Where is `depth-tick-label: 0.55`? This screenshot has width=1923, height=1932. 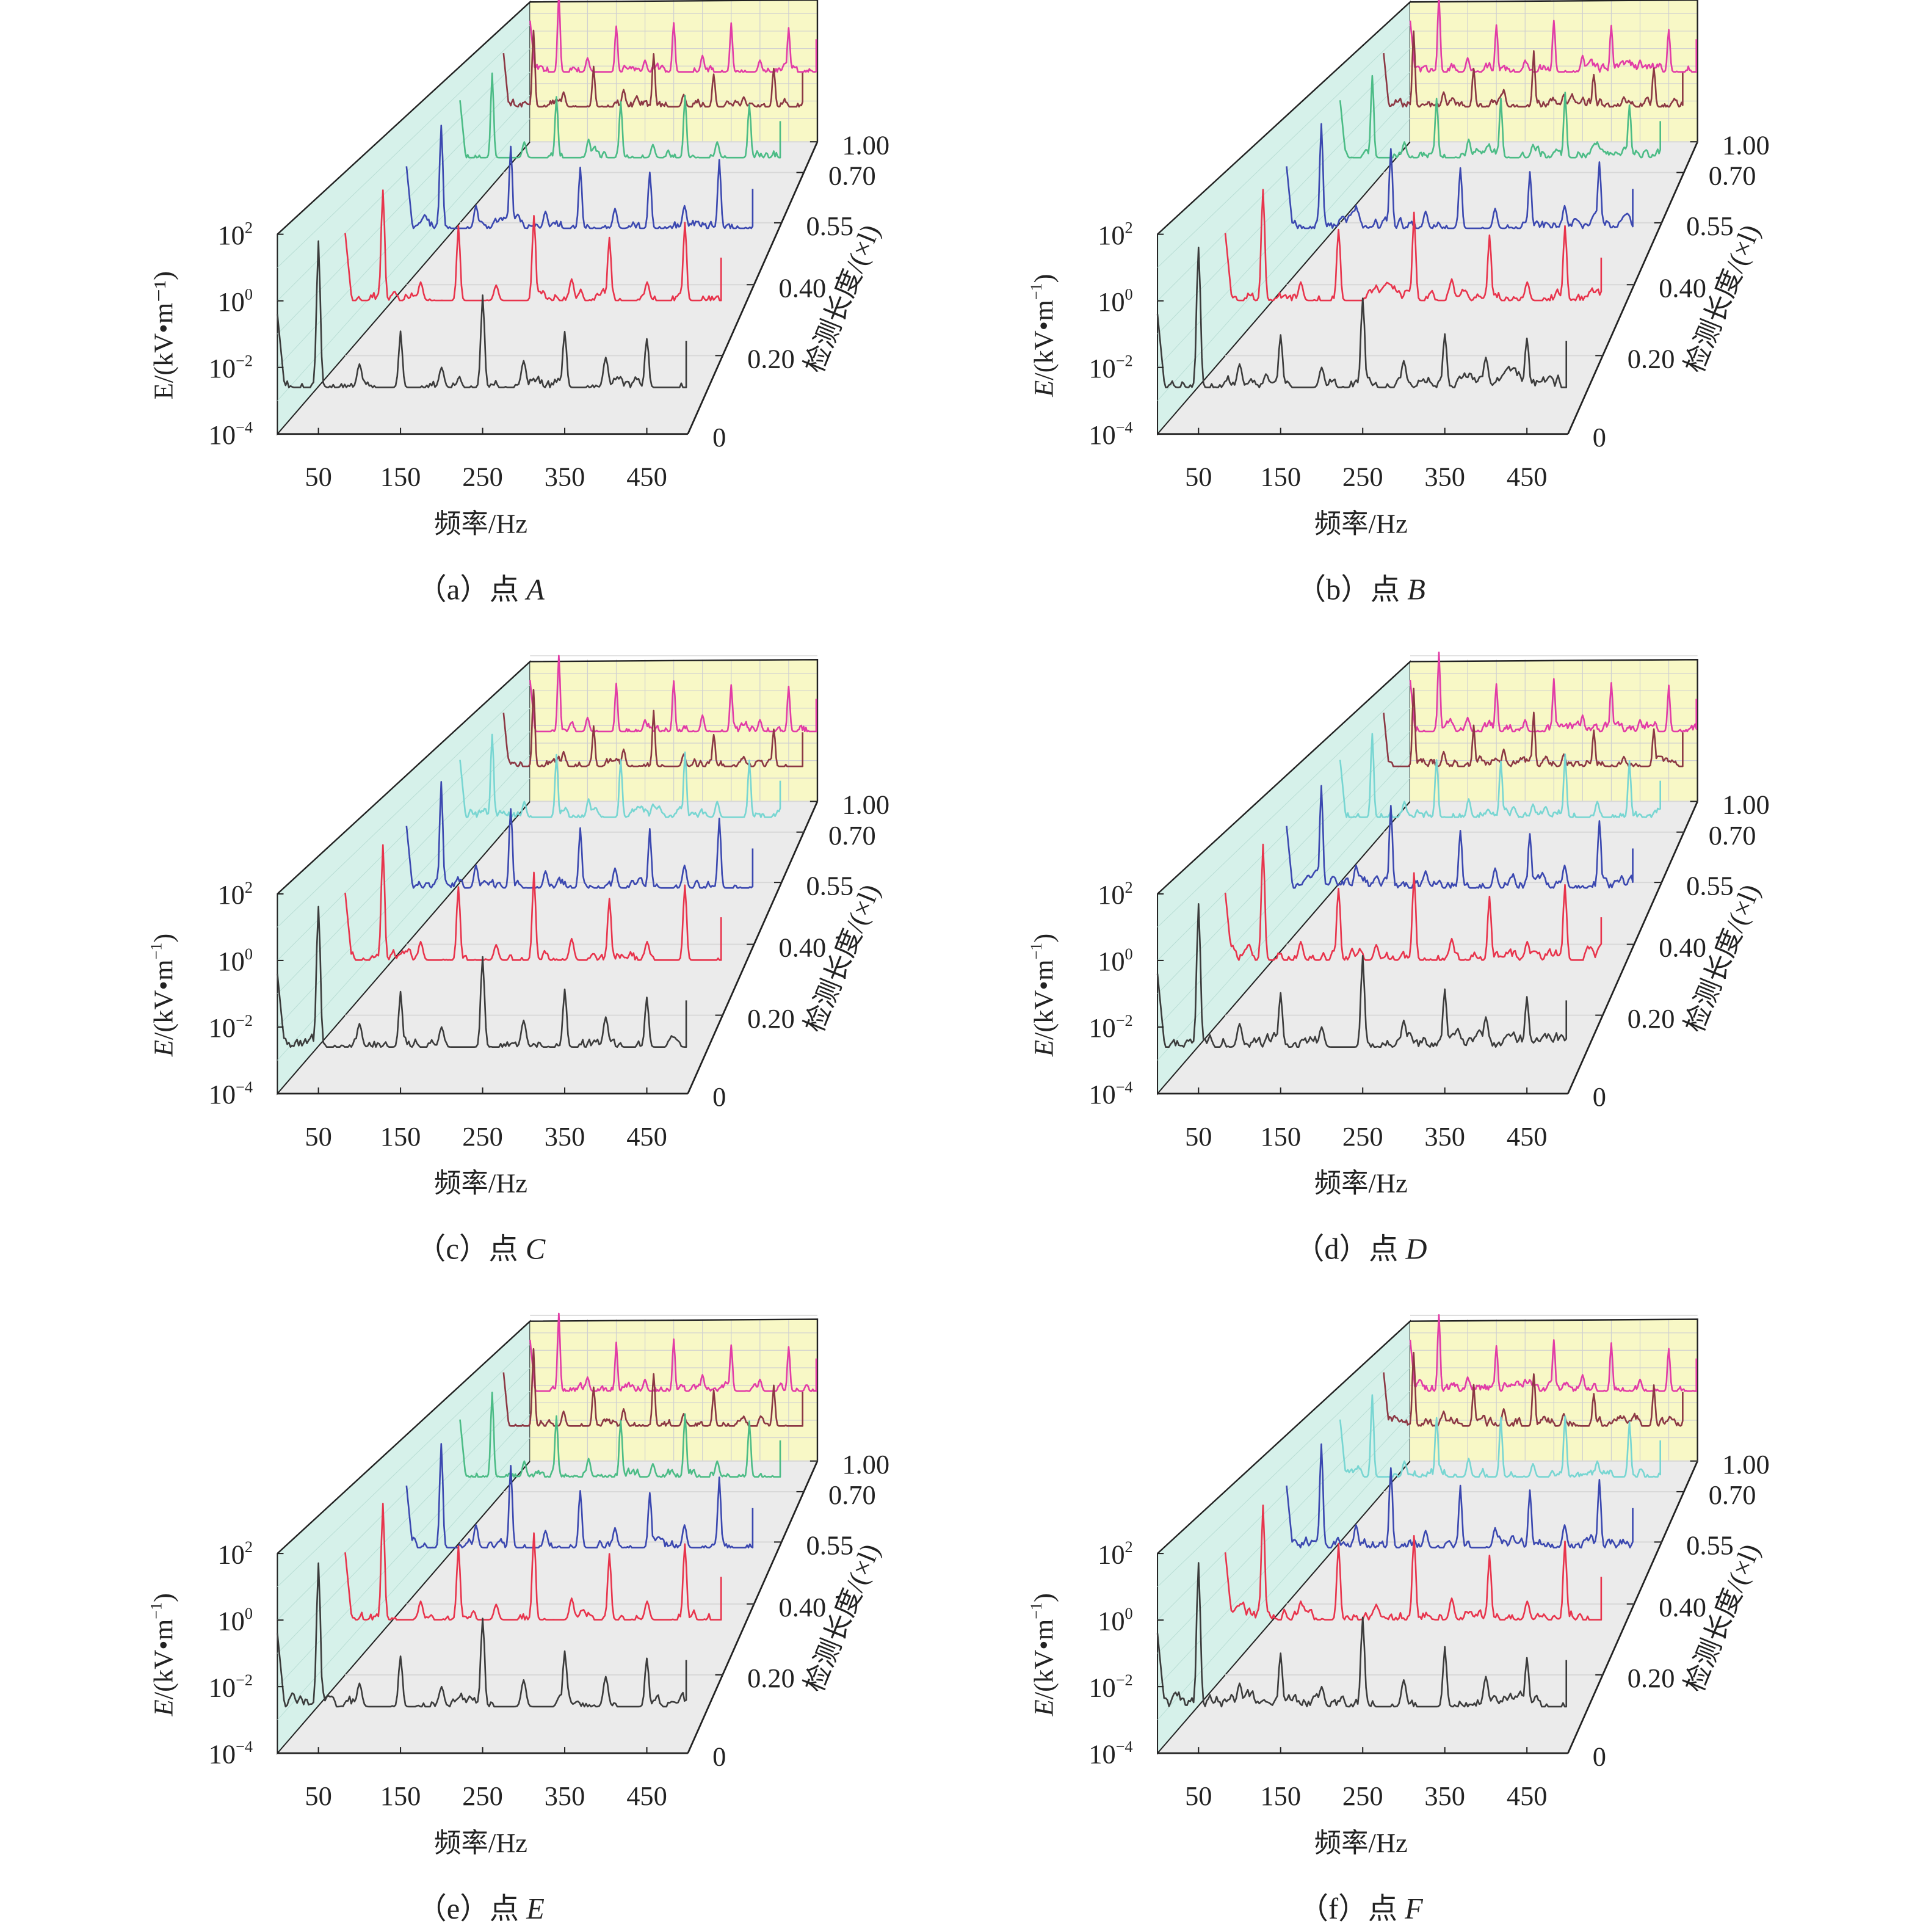 depth-tick-label: 0.55 is located at coordinates (830, 1545).